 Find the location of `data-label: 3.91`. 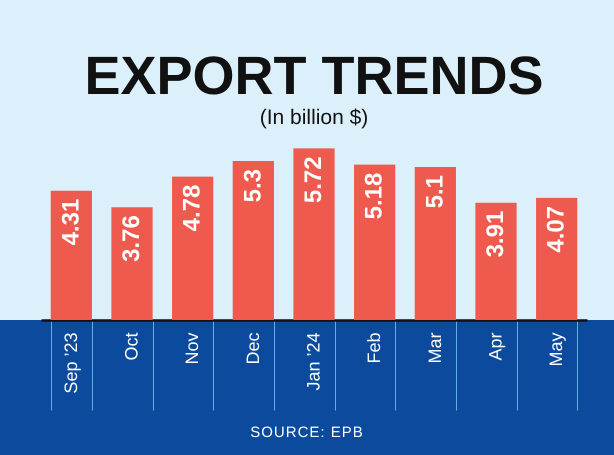

data-label: 3.91 is located at coordinates (495, 234).